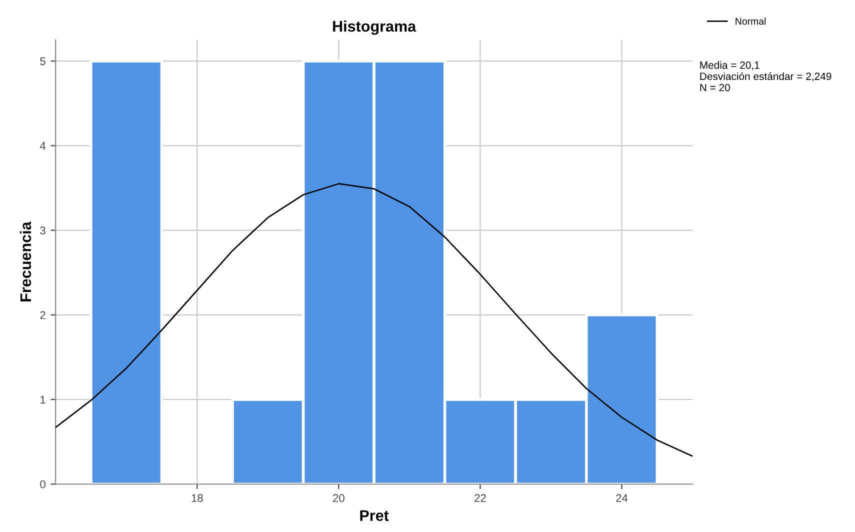  I want to click on y-tick-label: 1, so click(43, 400).